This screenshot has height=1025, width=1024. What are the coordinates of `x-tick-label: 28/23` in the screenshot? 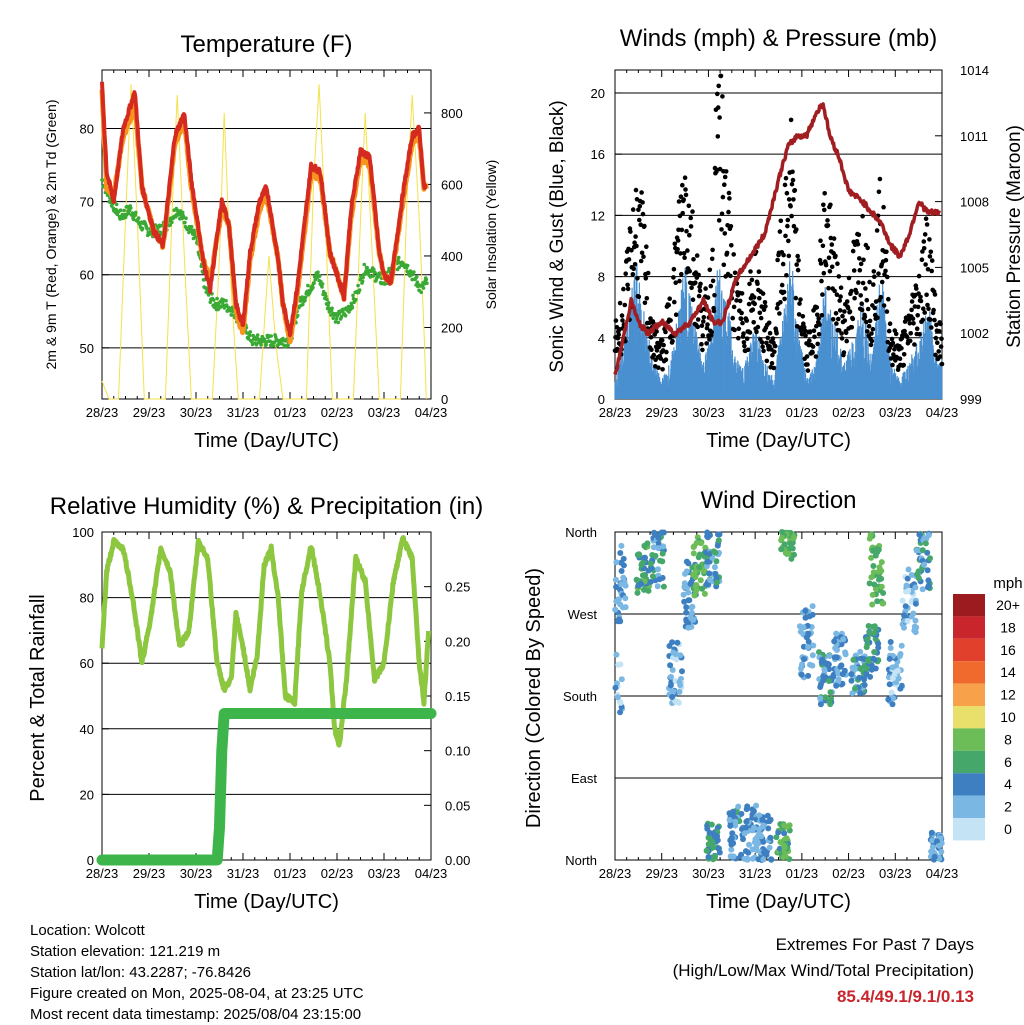 It's located at (615, 873).